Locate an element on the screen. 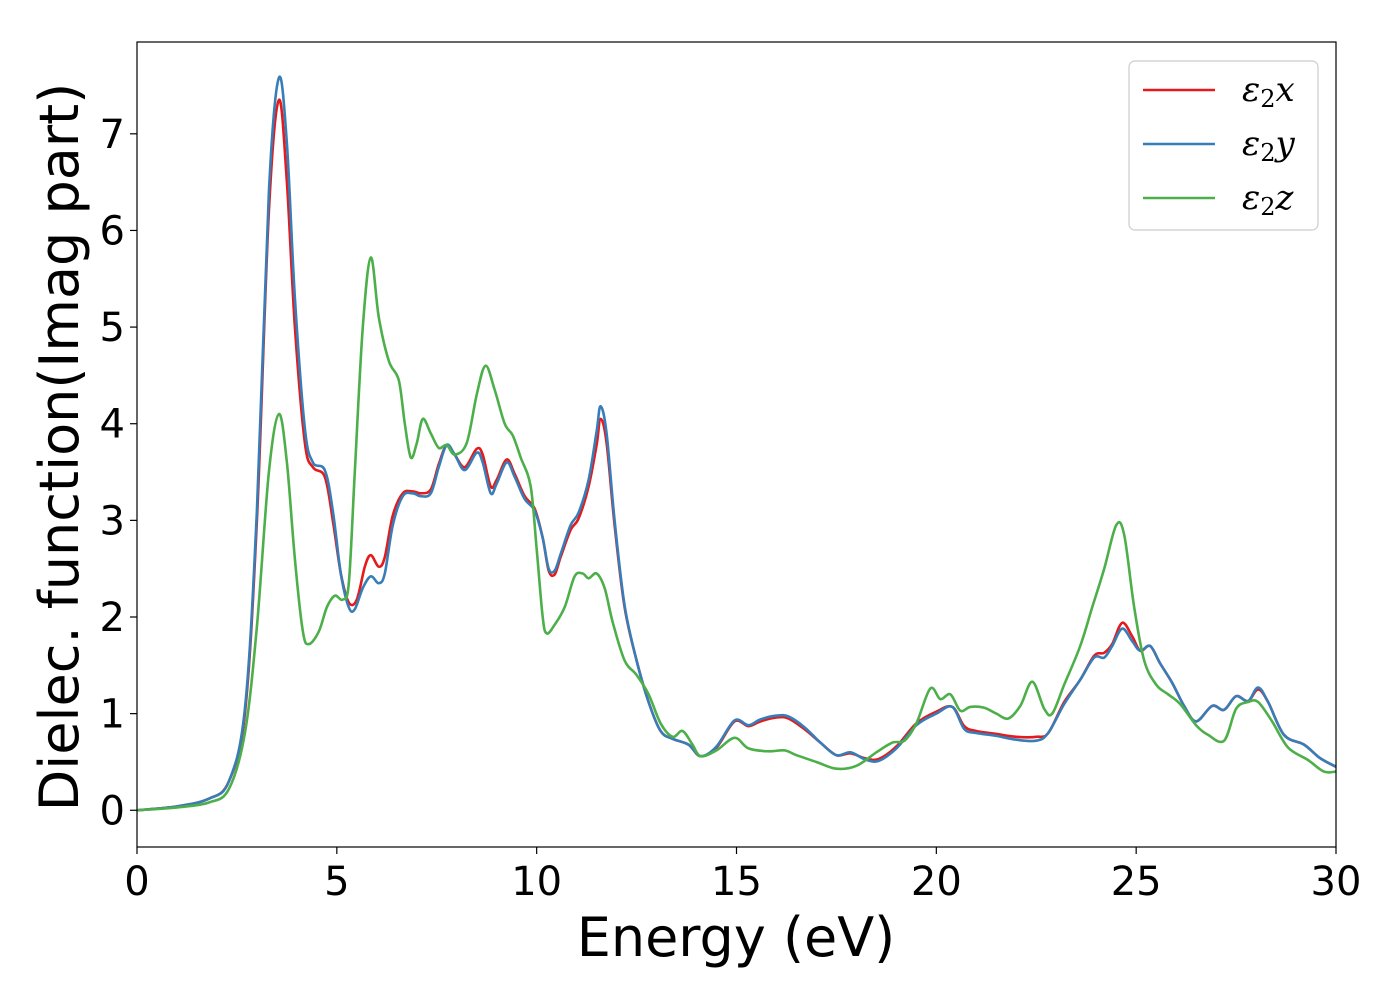 This screenshot has height=1000, width=1400. legend: ε2x ε2y ε2z is located at coordinates (1223, 145).